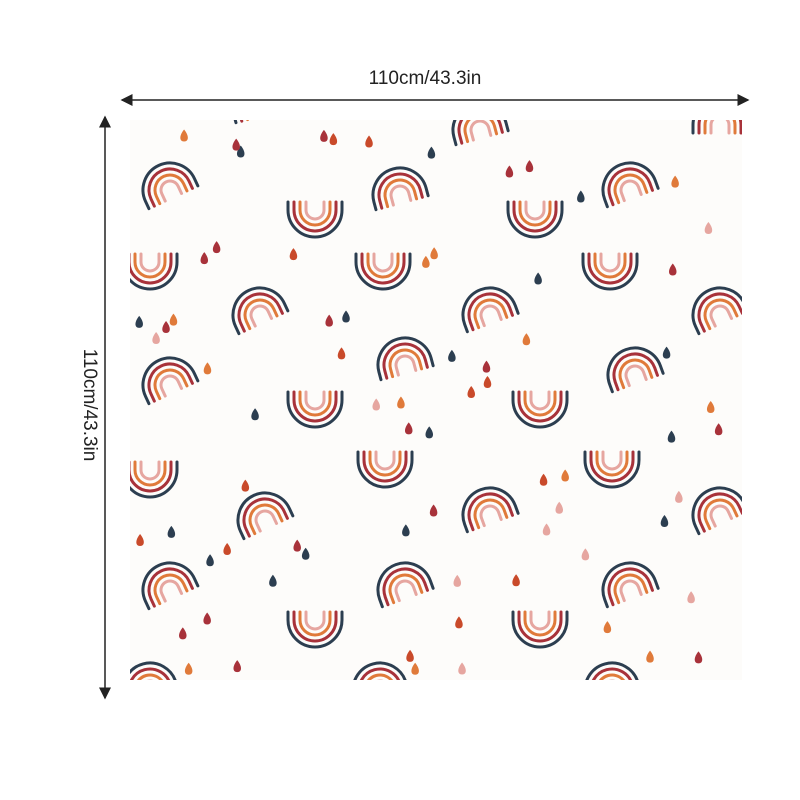  Describe the element at coordinates (425, 78) in the screenshot. I see `width-label: 110cm/43.3in` at that location.